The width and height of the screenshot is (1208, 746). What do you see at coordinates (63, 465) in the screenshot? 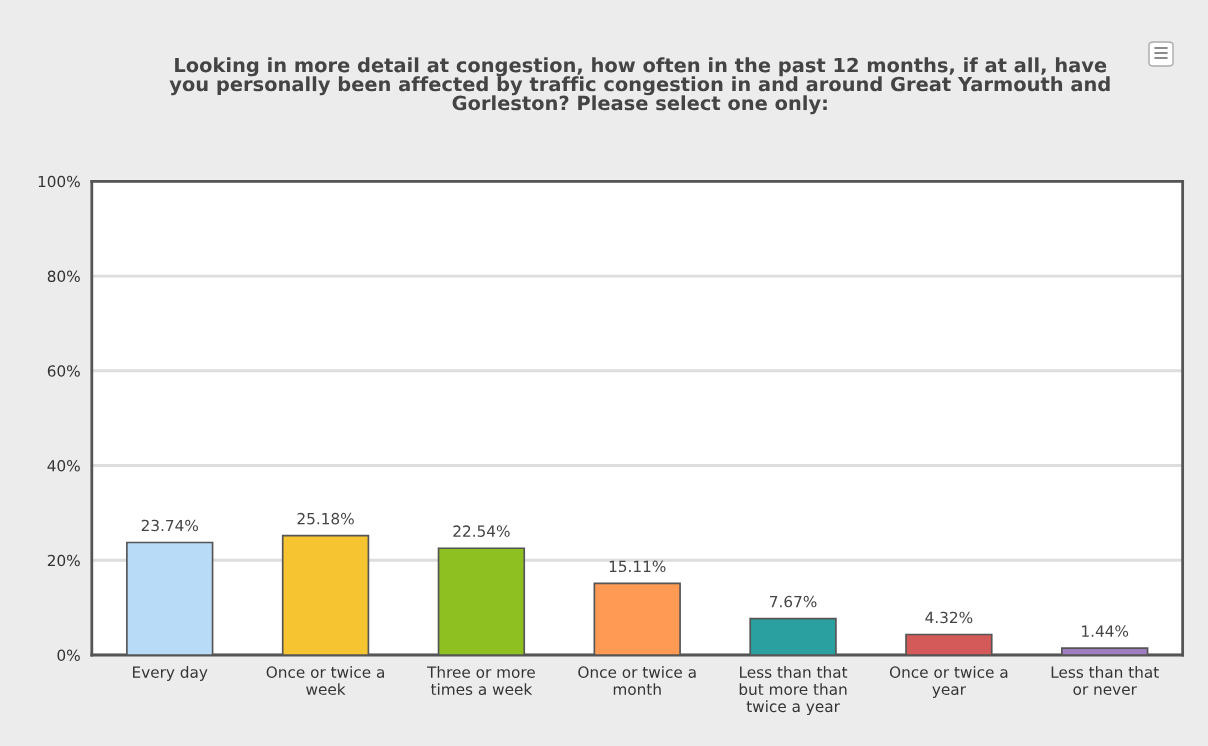
I see `y-tick-label: 40%` at bounding box center [63, 465].